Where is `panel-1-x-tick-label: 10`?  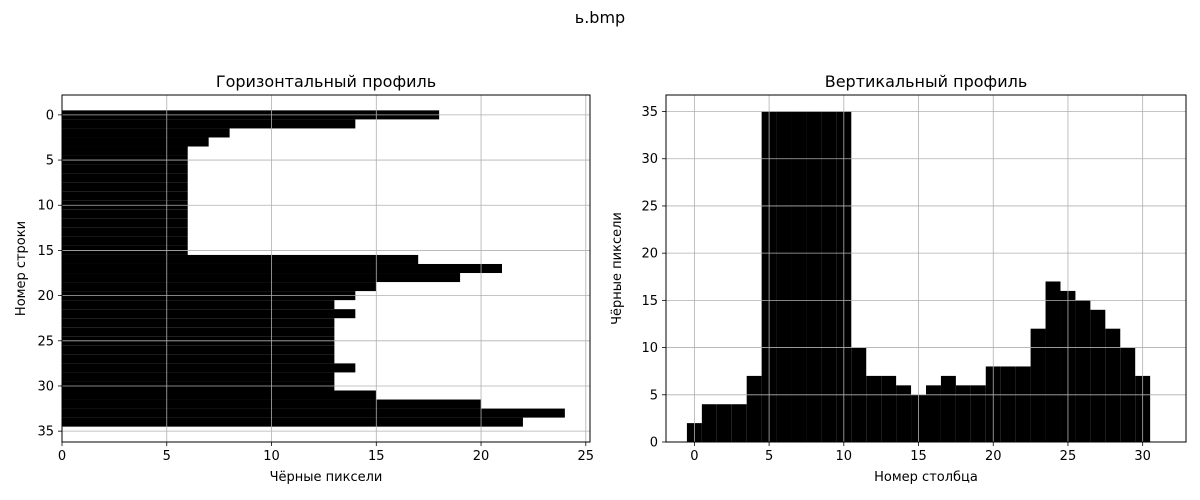 panel-1-x-tick-label: 10 is located at coordinates (271, 456).